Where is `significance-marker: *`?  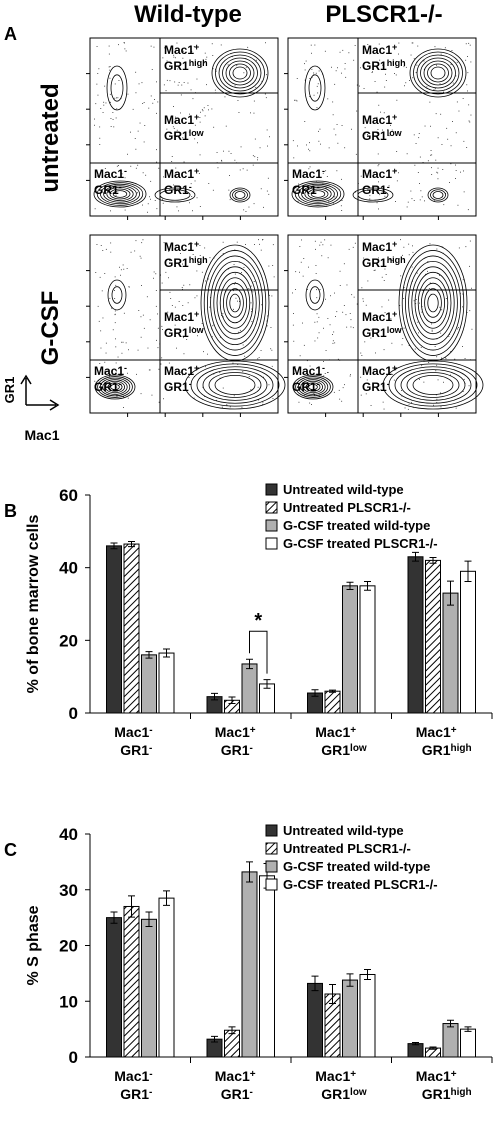 significance-marker: * is located at coordinates (258, 621).